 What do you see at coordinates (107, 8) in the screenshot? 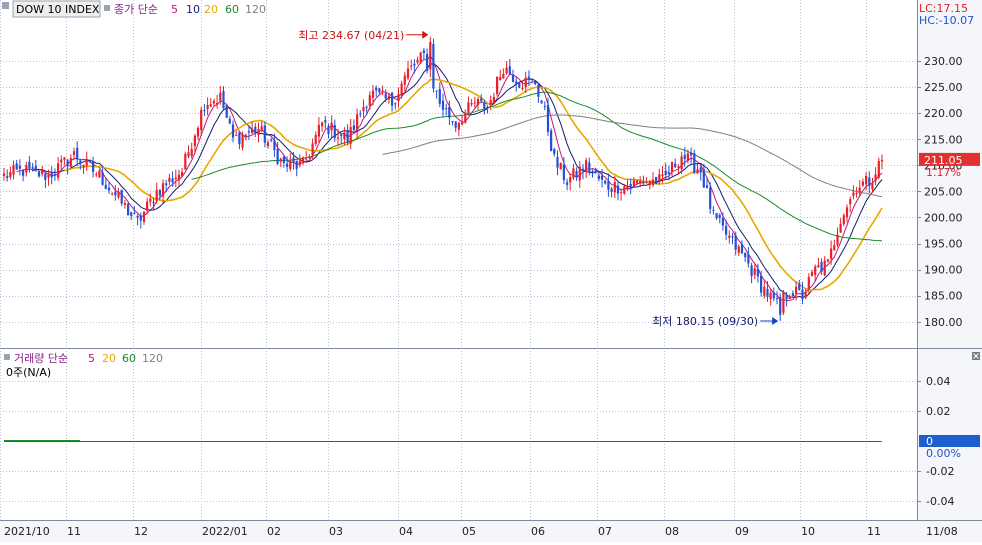
I see `indicator-toggle-icon` at bounding box center [107, 8].